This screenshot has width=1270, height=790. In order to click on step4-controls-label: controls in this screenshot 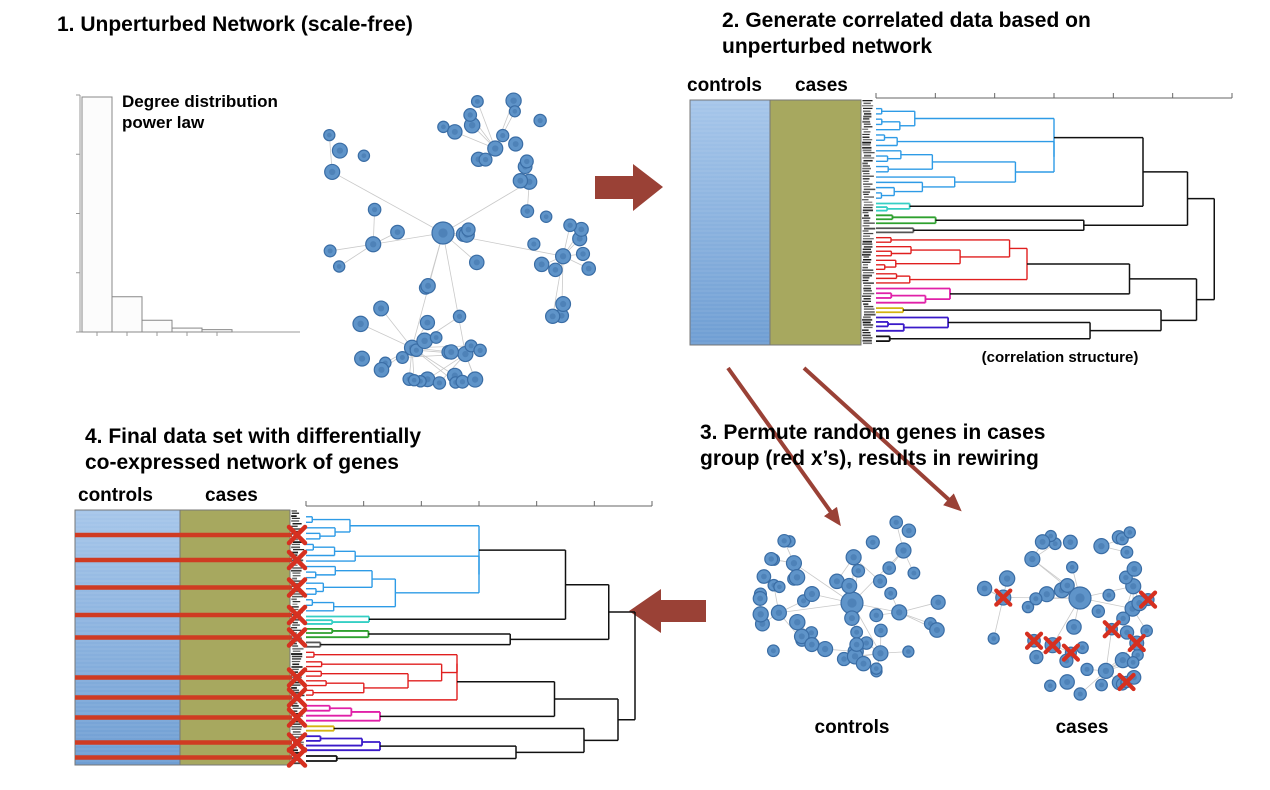, I will do `click(115, 495)`.